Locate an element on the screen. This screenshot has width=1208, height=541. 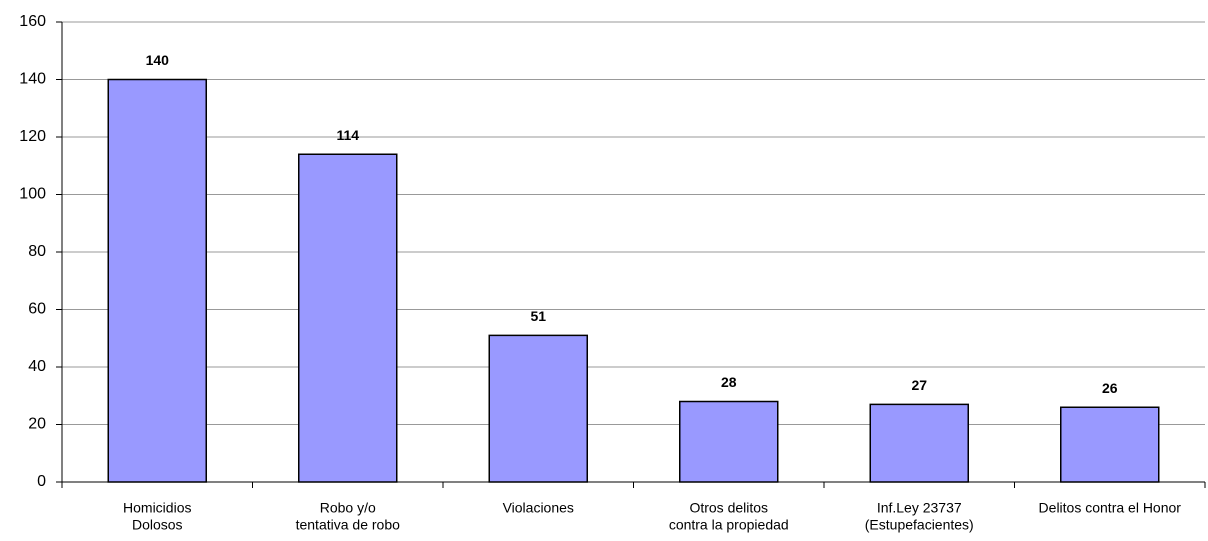
x-tick-label: tentativa de robo is located at coordinates (348, 525).